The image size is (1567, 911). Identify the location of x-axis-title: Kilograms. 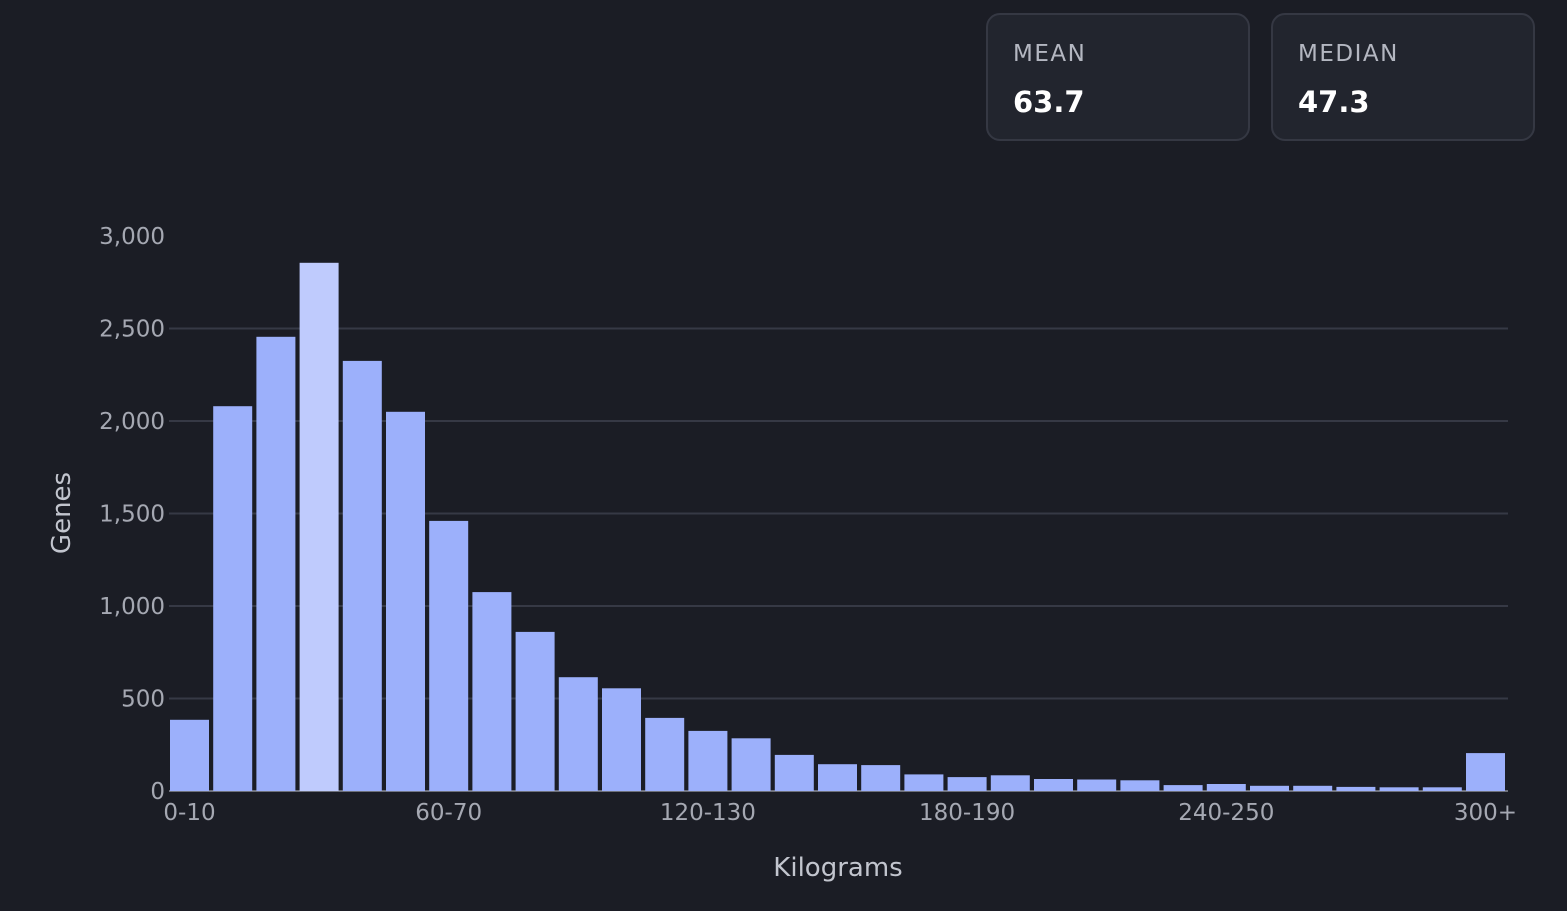
(837, 868).